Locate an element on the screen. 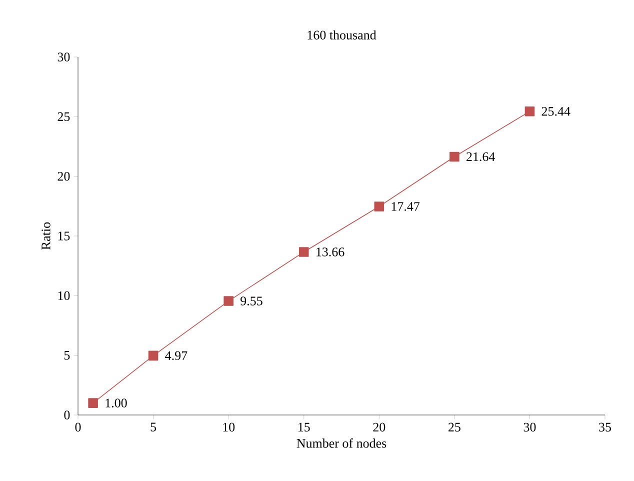  data-label: 21.64 is located at coordinates (481, 157).